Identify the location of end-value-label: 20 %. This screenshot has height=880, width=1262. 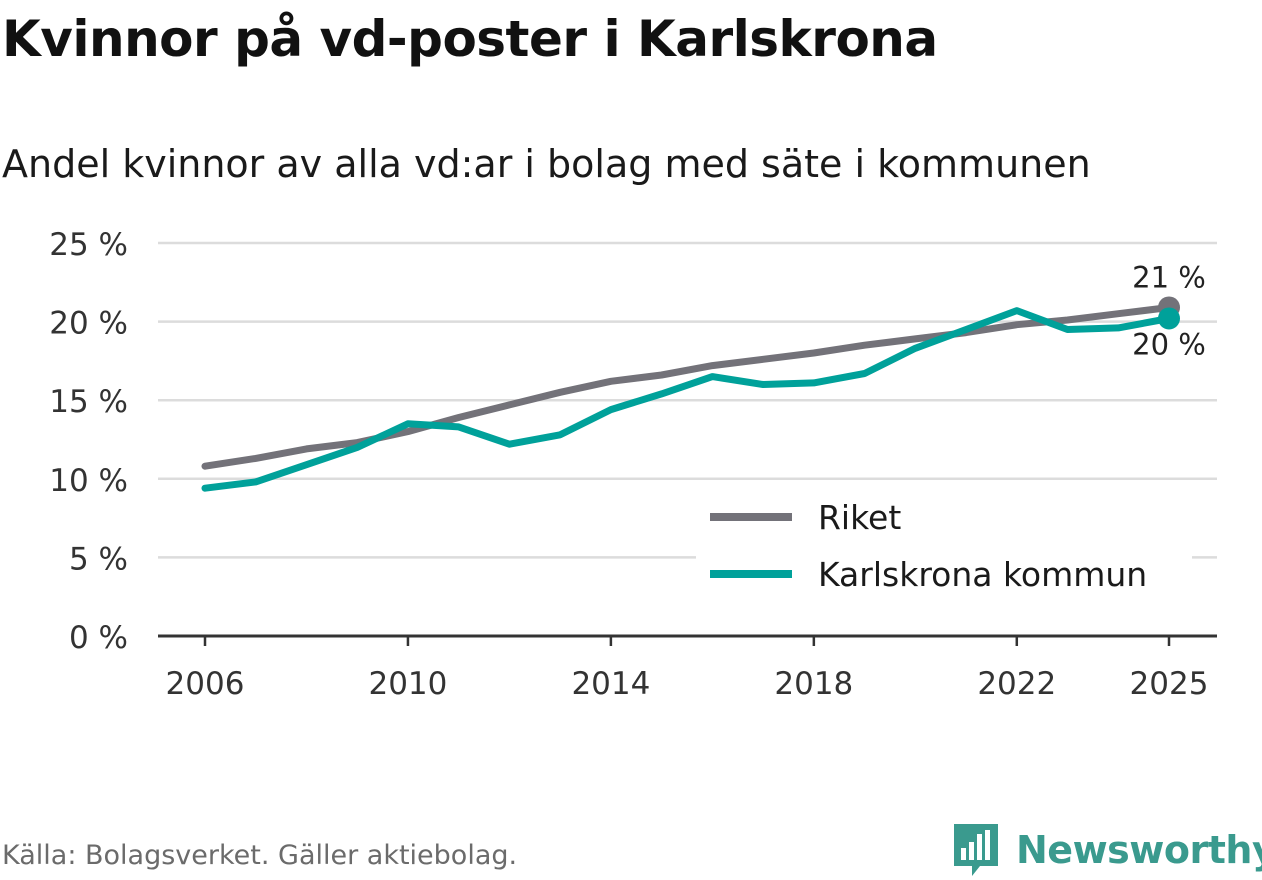
(1169, 344).